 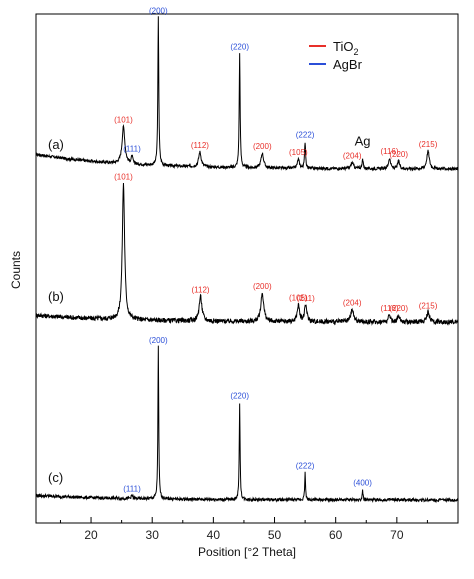 I want to click on y-axis-title: Counts, so click(x=16, y=270).